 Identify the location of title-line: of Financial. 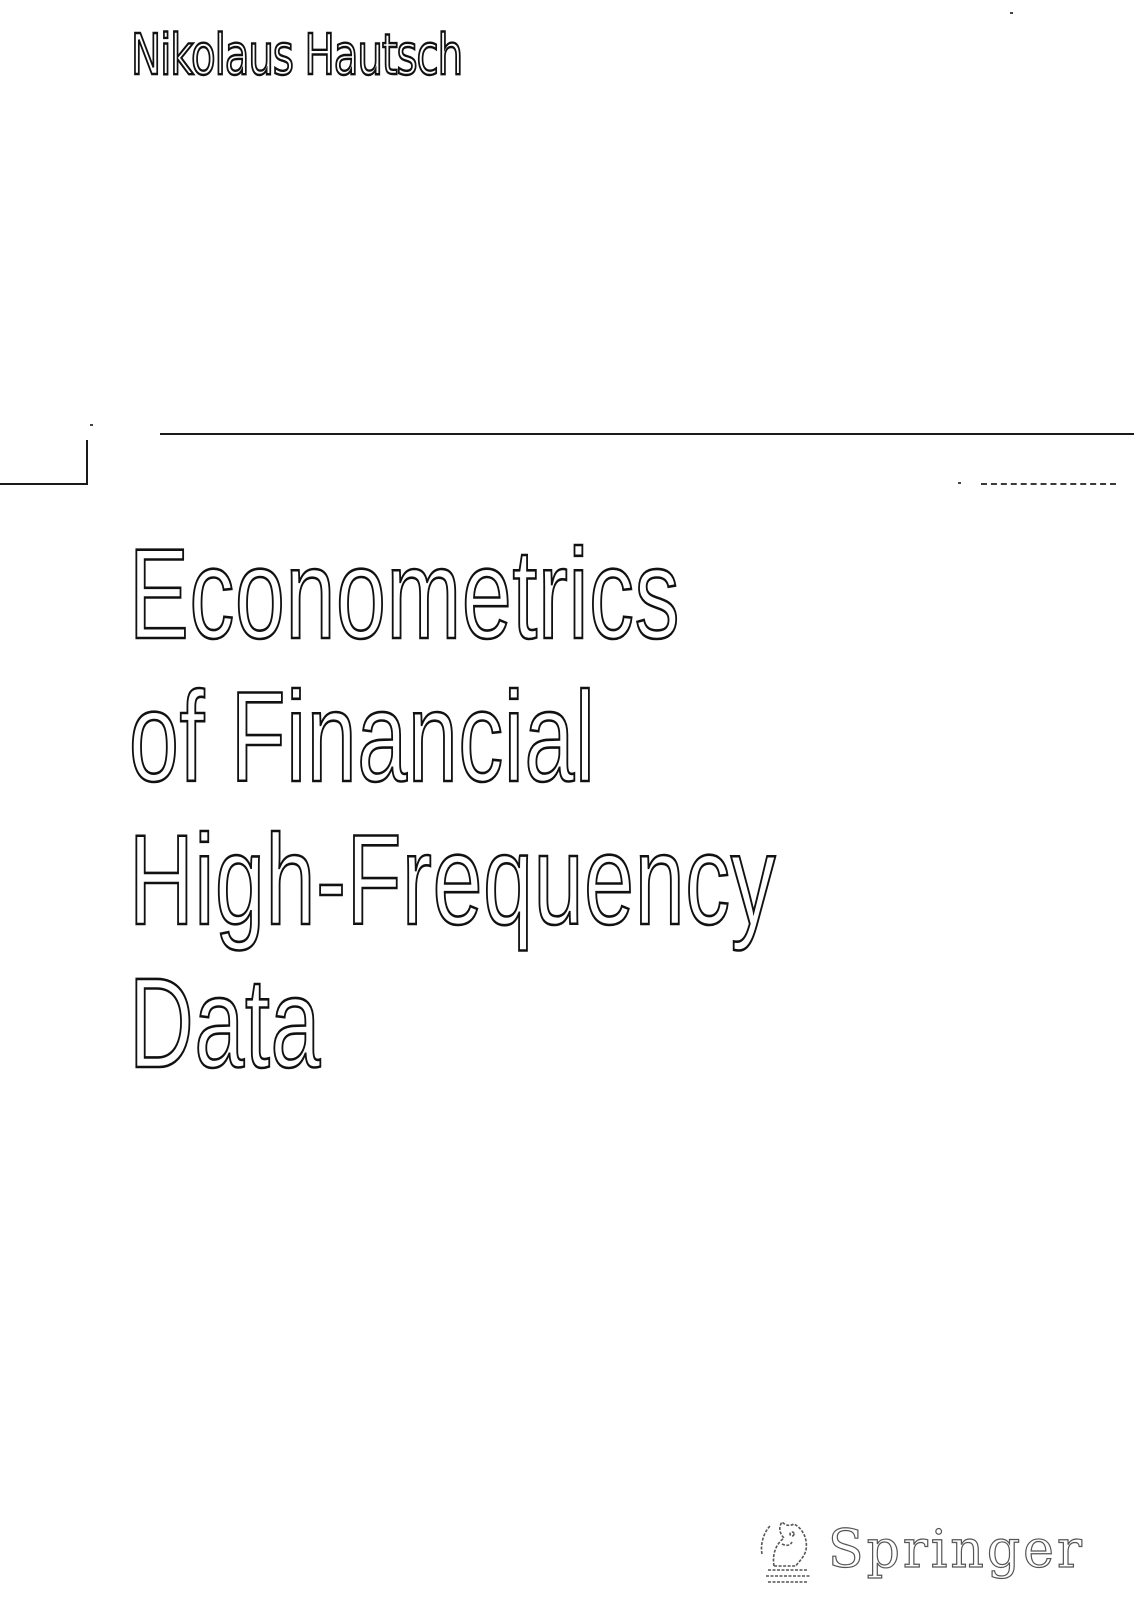
(362, 738).